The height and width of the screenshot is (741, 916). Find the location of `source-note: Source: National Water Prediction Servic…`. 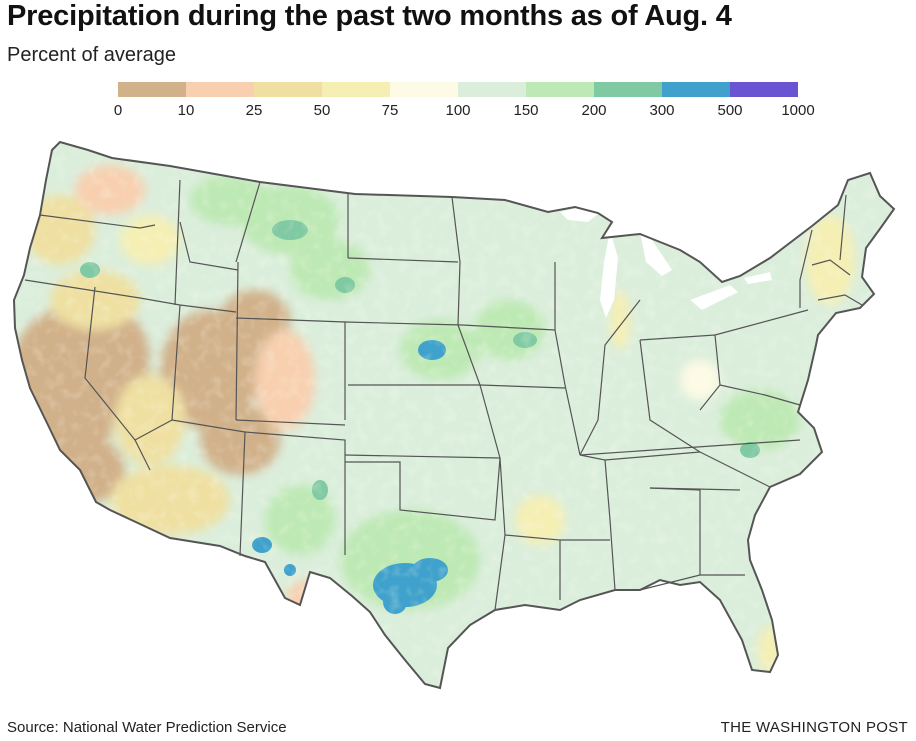

source-note: Source: National Water Prediction Servic… is located at coordinates (147, 727).